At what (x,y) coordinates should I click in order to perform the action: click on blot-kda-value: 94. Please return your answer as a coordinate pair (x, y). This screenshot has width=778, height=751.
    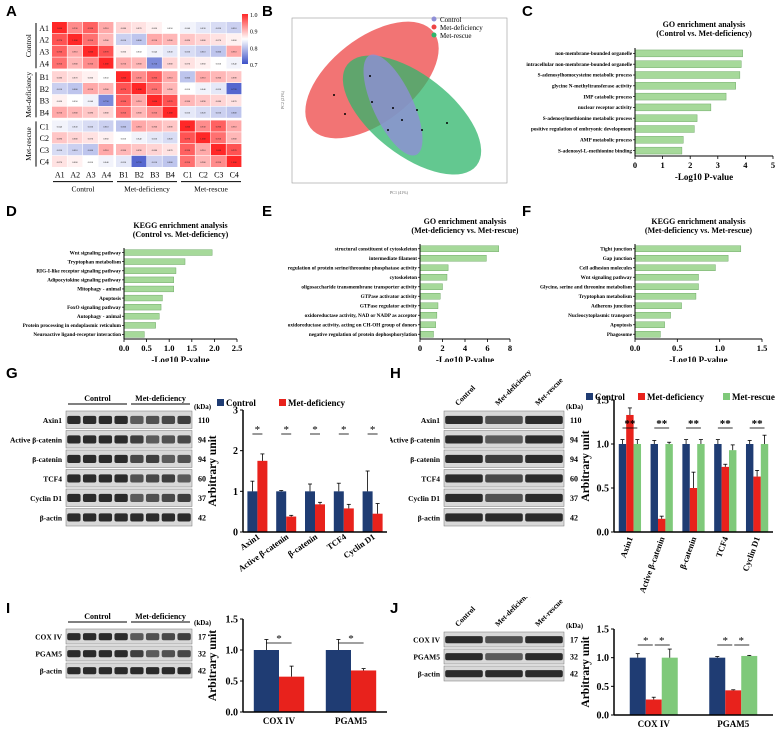
    Looking at the image, I should click on (202, 439).